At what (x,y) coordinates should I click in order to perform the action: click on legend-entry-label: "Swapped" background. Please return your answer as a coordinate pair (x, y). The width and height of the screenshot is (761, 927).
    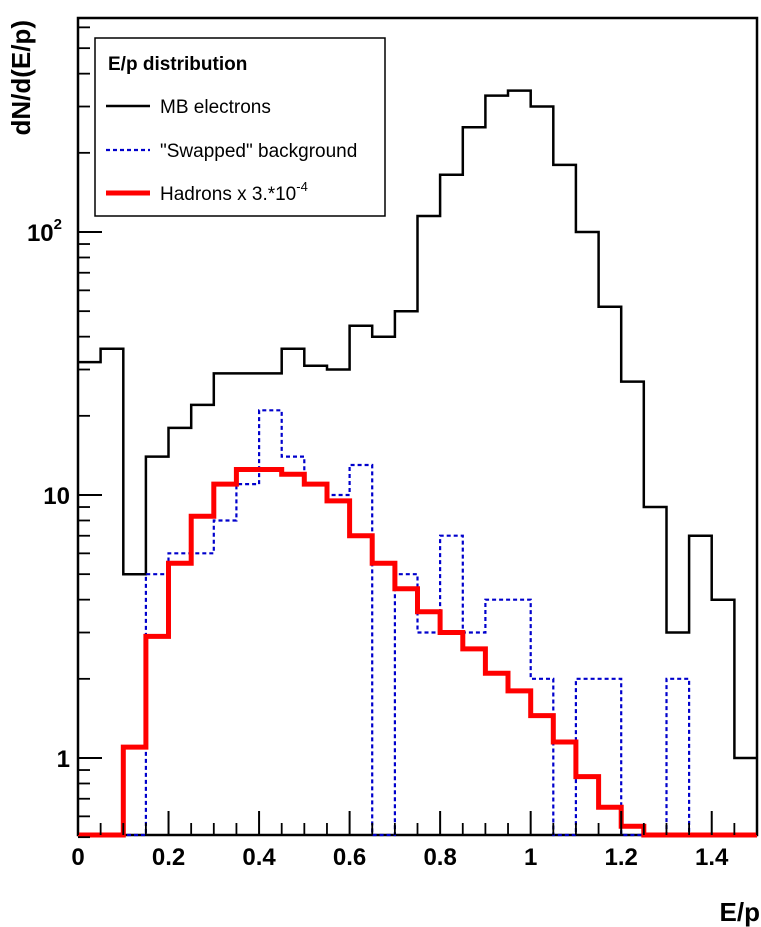
    Looking at the image, I should click on (258, 151).